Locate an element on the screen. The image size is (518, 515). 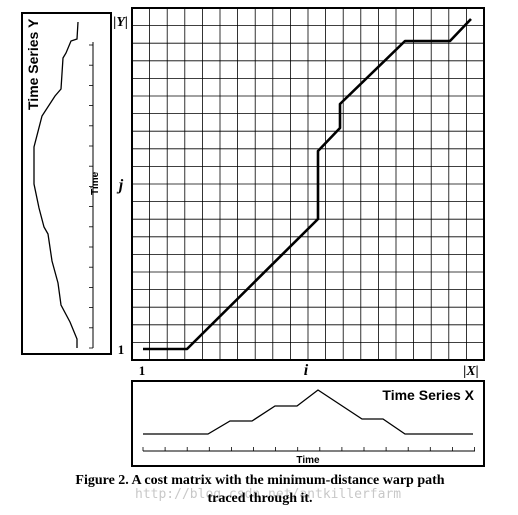
series-x-panel: Time Series X Time is located at coordinates (308, 423).